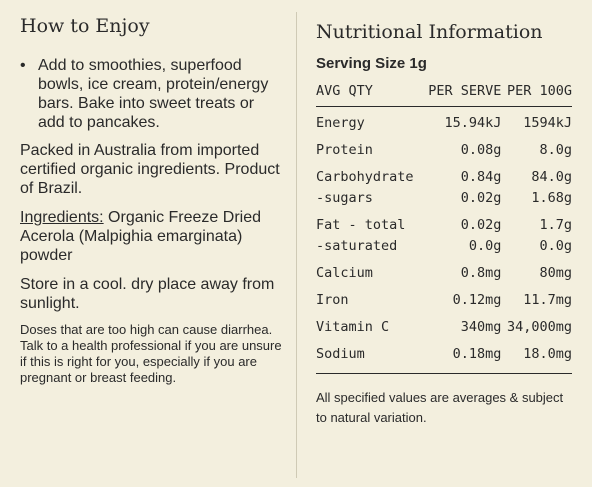  Describe the element at coordinates (461, 94) in the screenshot. I see `header-per-serve: PER SERVE` at that location.